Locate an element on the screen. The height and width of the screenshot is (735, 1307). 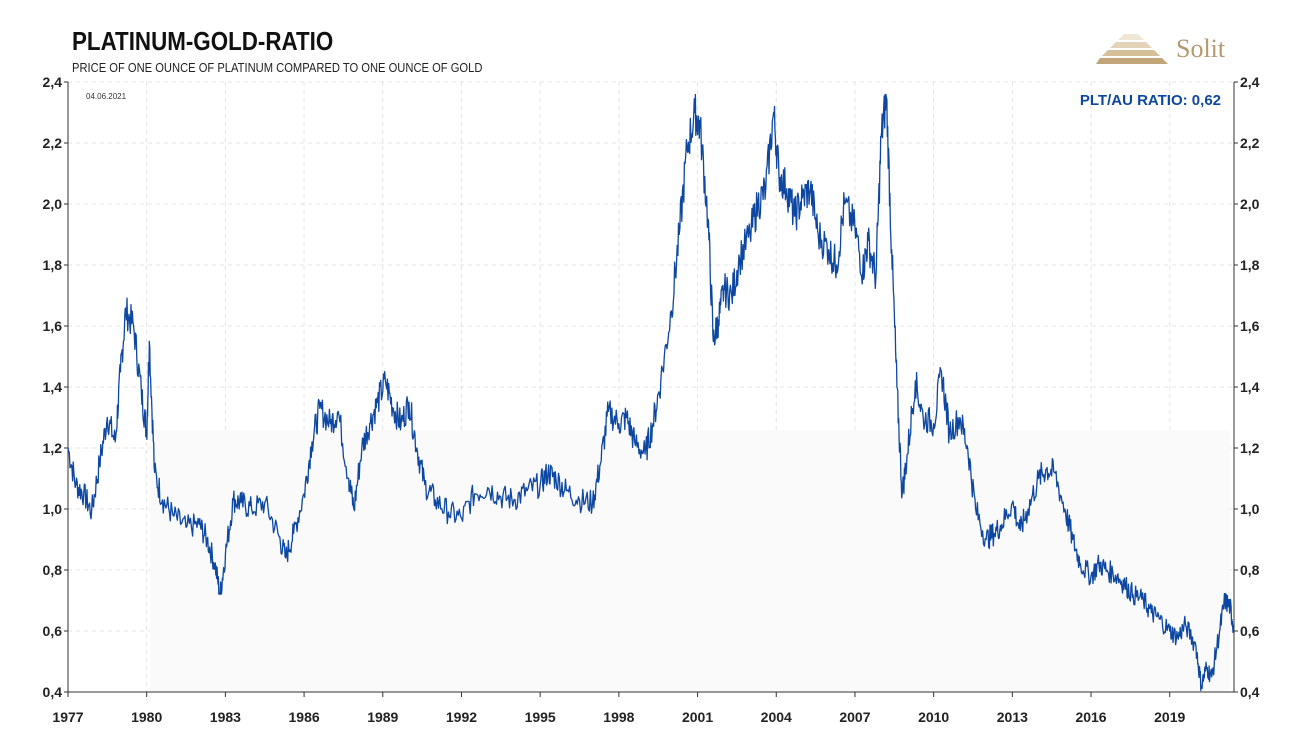
y-axis-right: 0,4 0,6 0,8 1,0 1,2 1,4 1,6 1,8 2,0 2,2 2,4 is located at coordinates (1247, 387).